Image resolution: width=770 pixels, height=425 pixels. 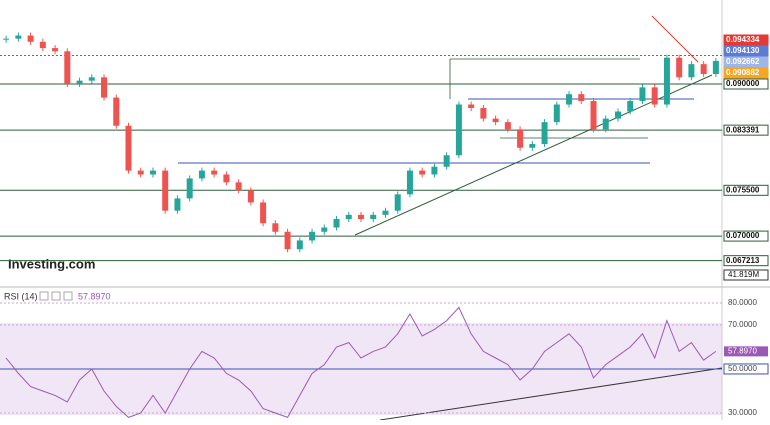 What do you see at coordinates (743, 39) in the screenshot?
I see `level-label: 0.094334` at bounding box center [743, 39].